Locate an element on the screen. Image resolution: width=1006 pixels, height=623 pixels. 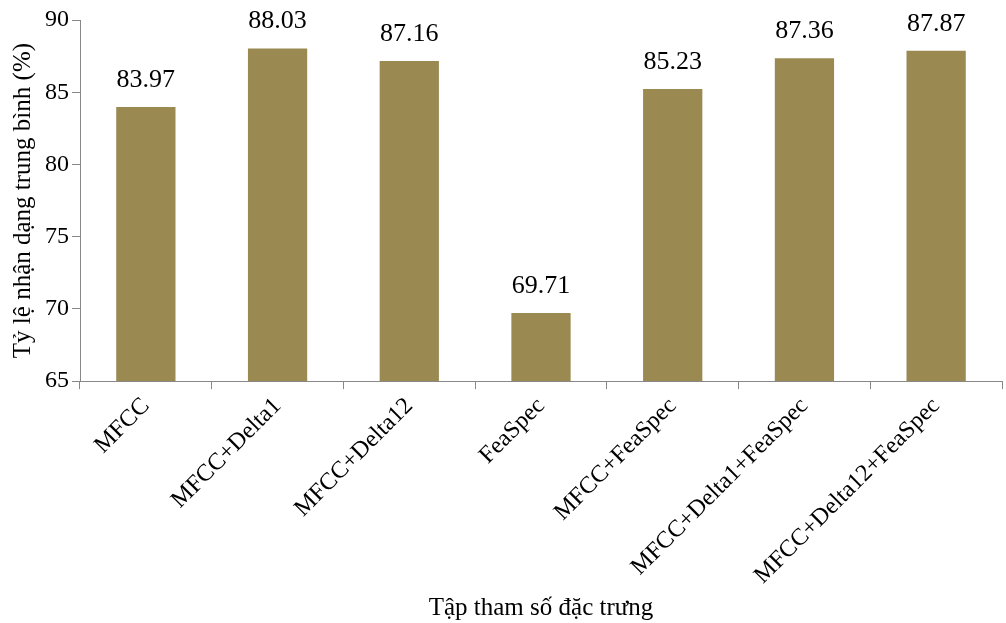
y-tick-label: 85 is located at coordinates (57, 90).